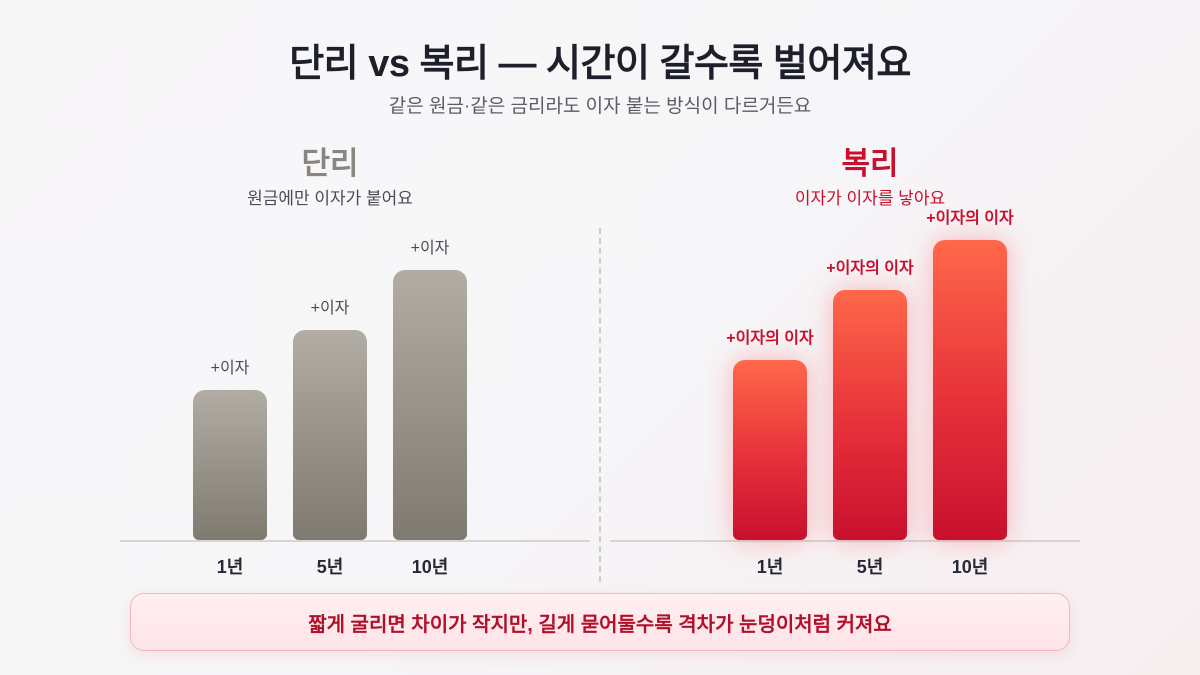 This screenshot has height=675, width=1200. Describe the element at coordinates (230, 368) in the screenshot. I see `simple-data-label-1: +이자` at that location.